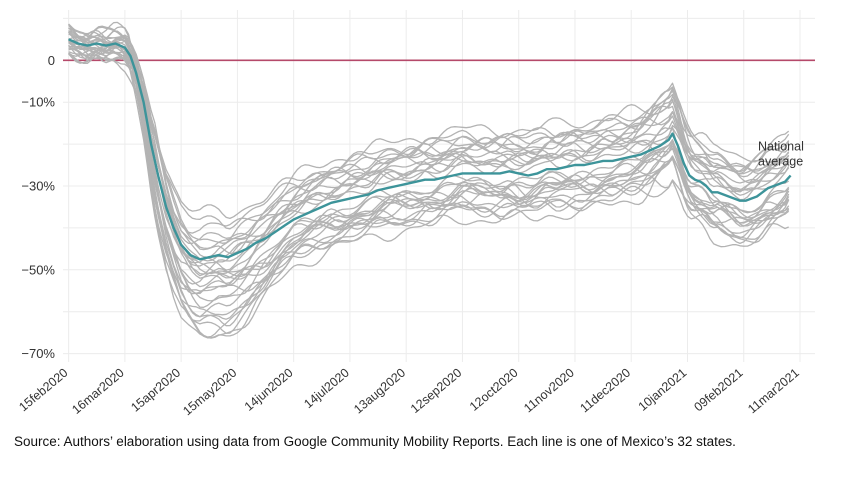  What do you see at coordinates (781, 146) in the screenshot?
I see `national-average-label: National` at bounding box center [781, 146].